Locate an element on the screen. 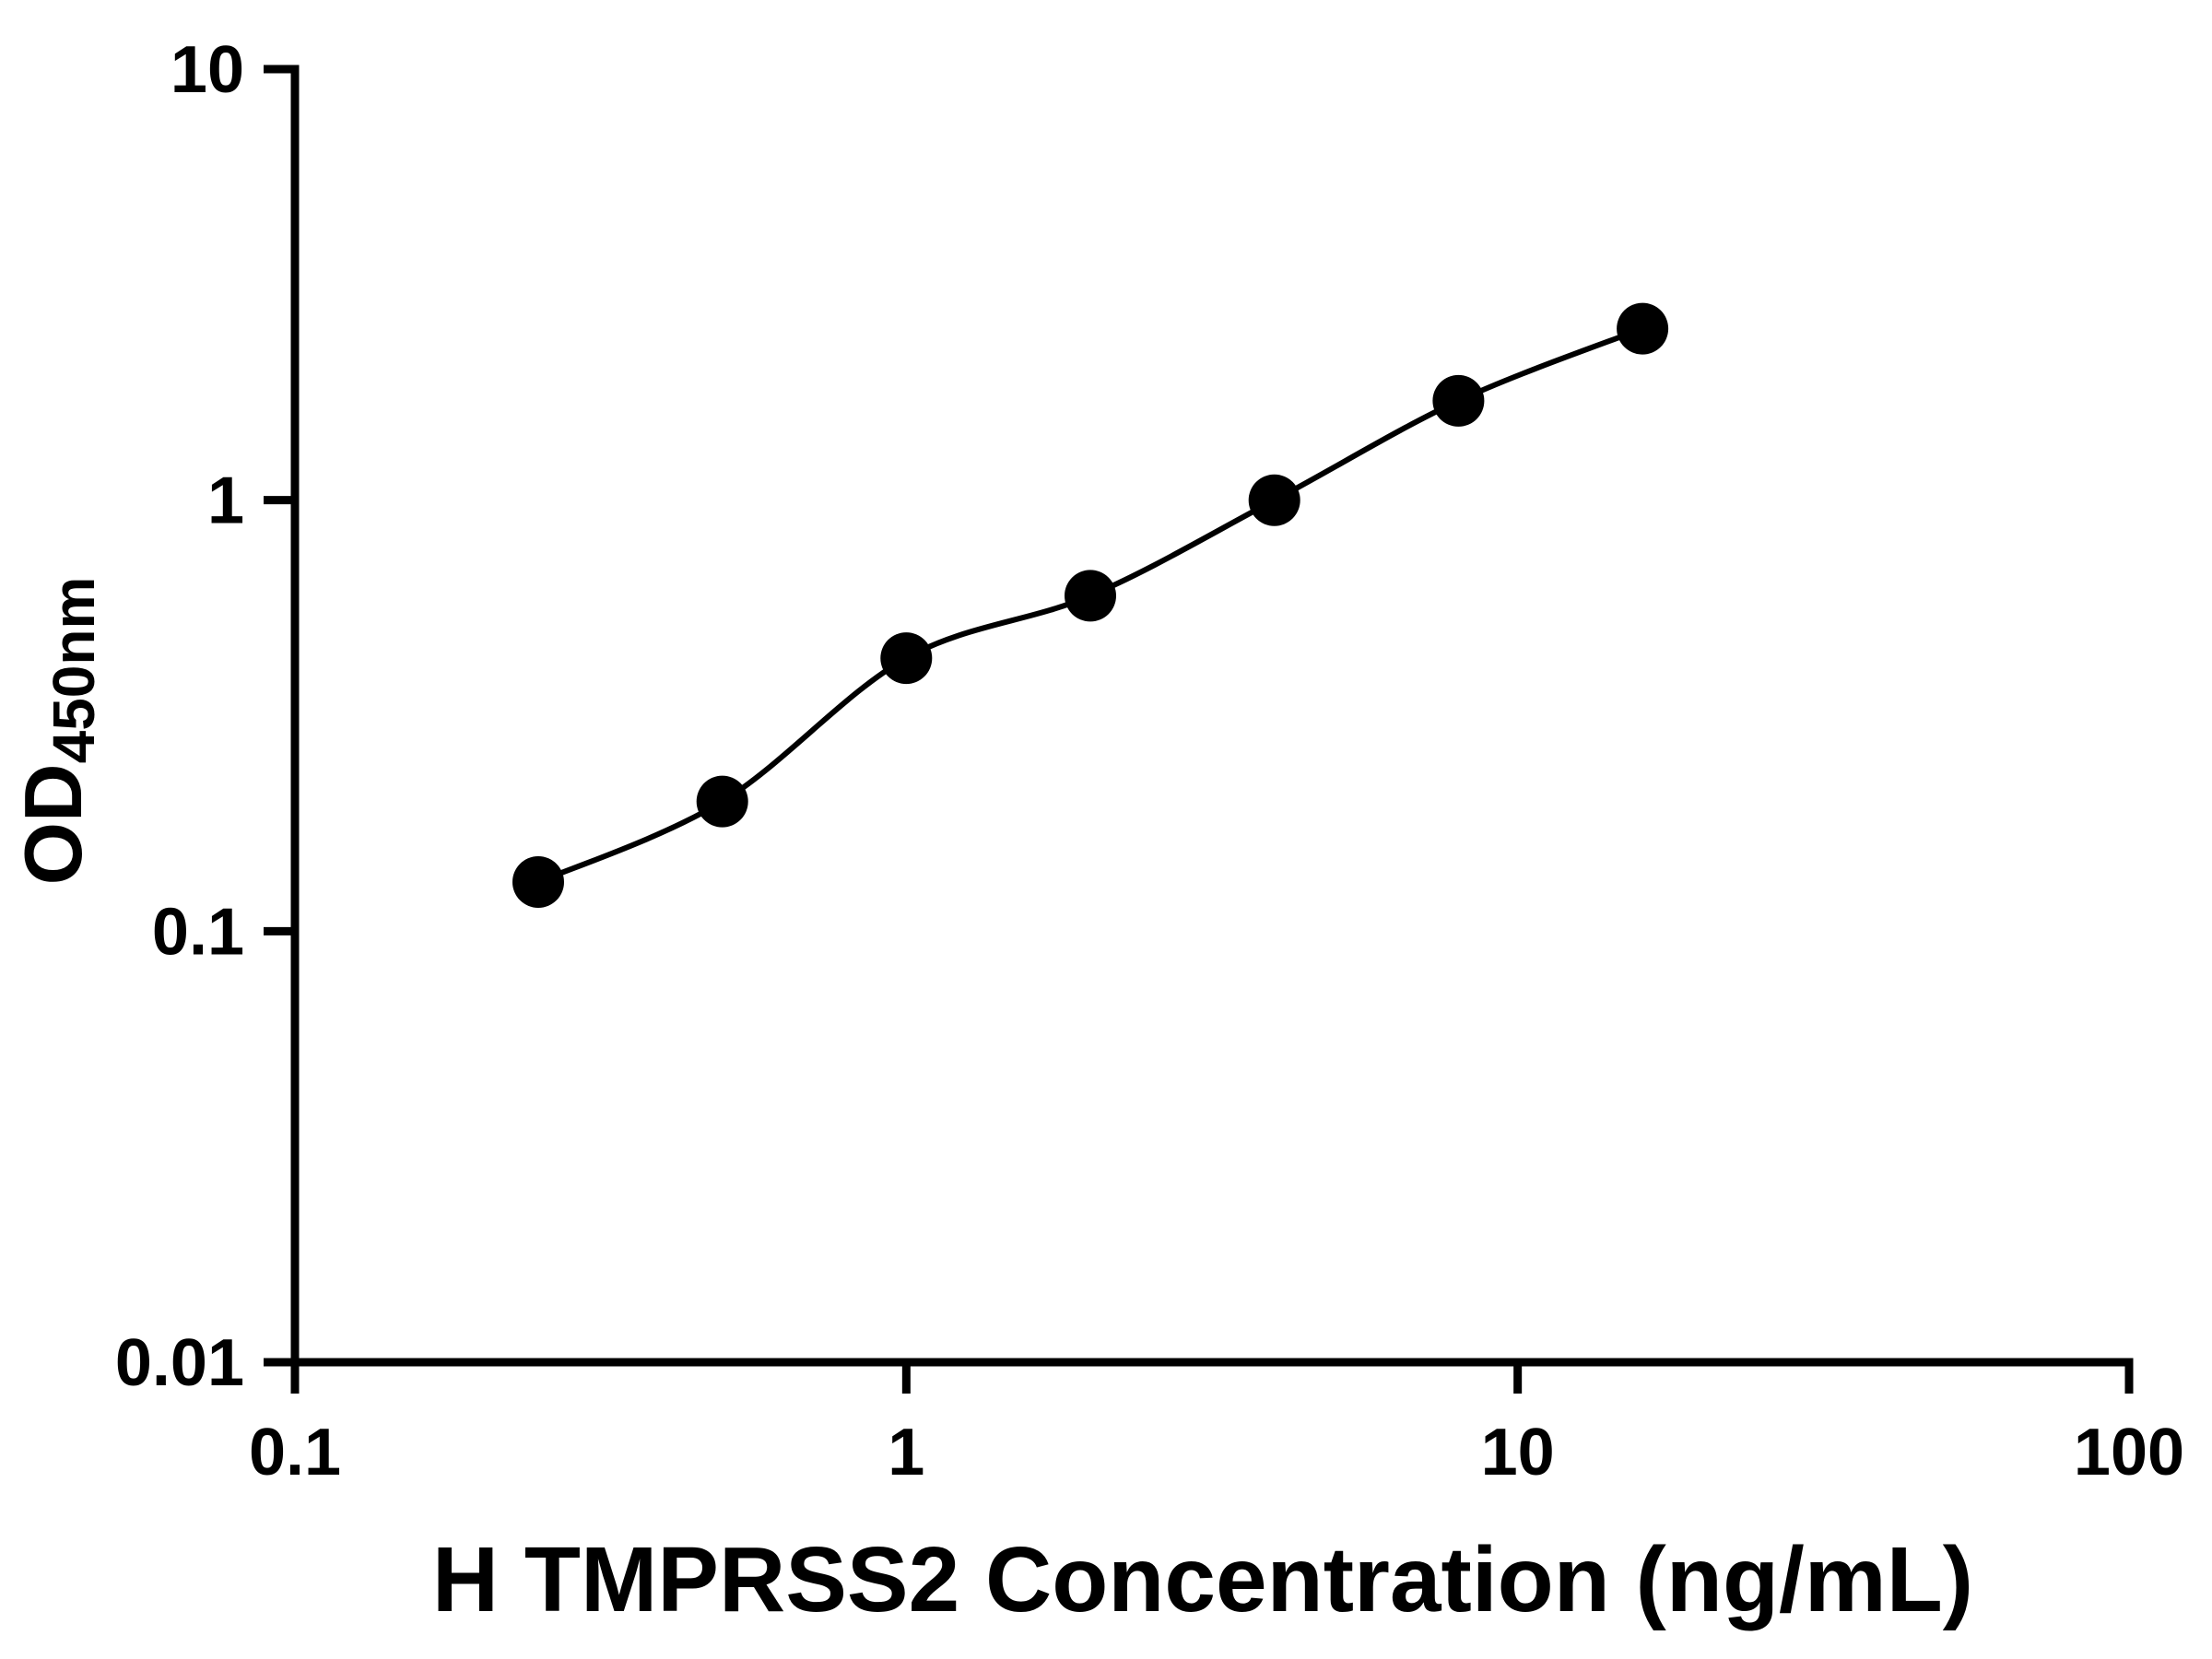 The width and height of the screenshot is (2212, 1659). y-tick-label: 10 is located at coordinates (207, 70).